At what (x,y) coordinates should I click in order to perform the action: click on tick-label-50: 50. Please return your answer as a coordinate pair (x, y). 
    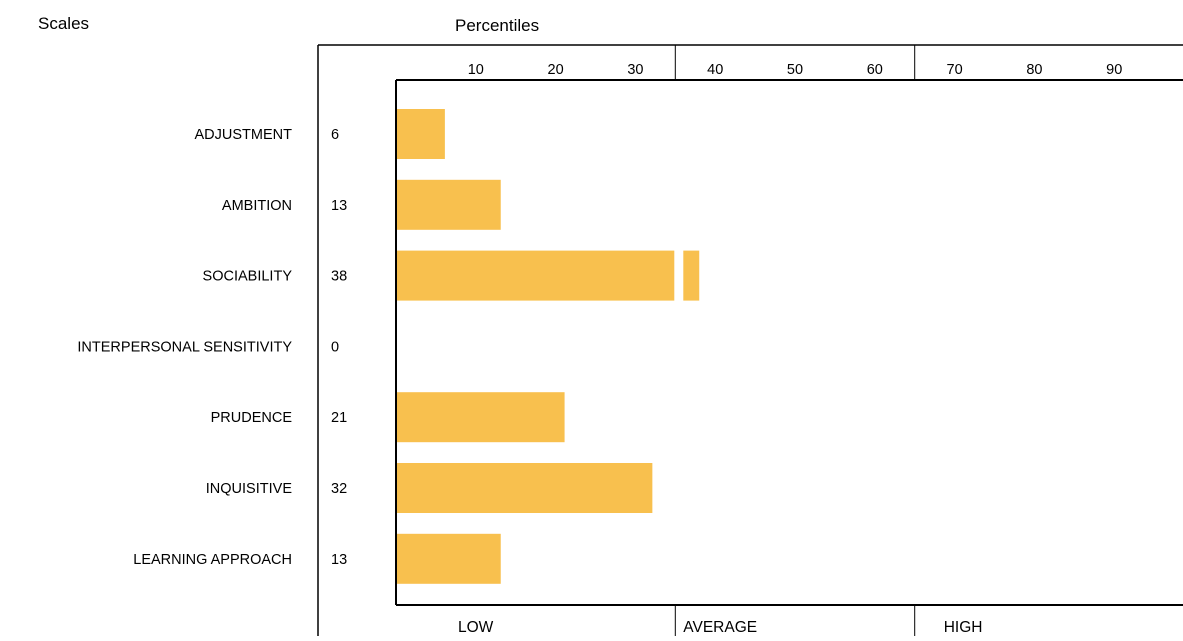
    Looking at the image, I should click on (795, 70).